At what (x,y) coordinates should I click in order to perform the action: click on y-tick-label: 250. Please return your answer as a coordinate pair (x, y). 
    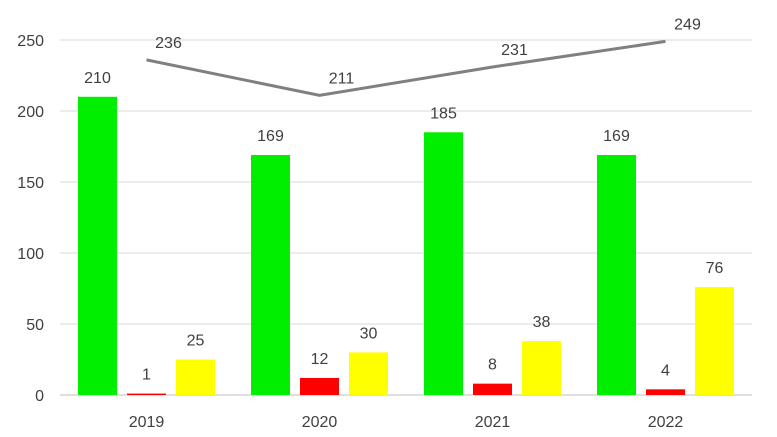
    Looking at the image, I should click on (30, 41).